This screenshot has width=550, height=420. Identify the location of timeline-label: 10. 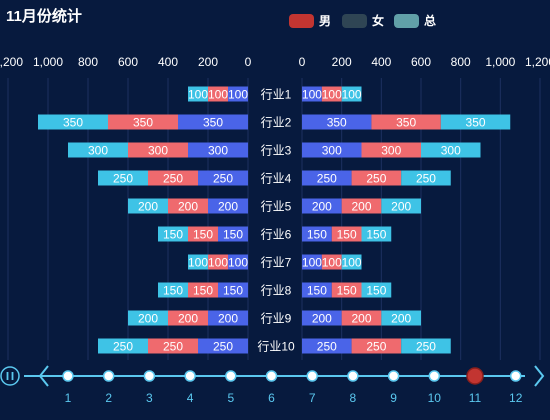
(435, 398).